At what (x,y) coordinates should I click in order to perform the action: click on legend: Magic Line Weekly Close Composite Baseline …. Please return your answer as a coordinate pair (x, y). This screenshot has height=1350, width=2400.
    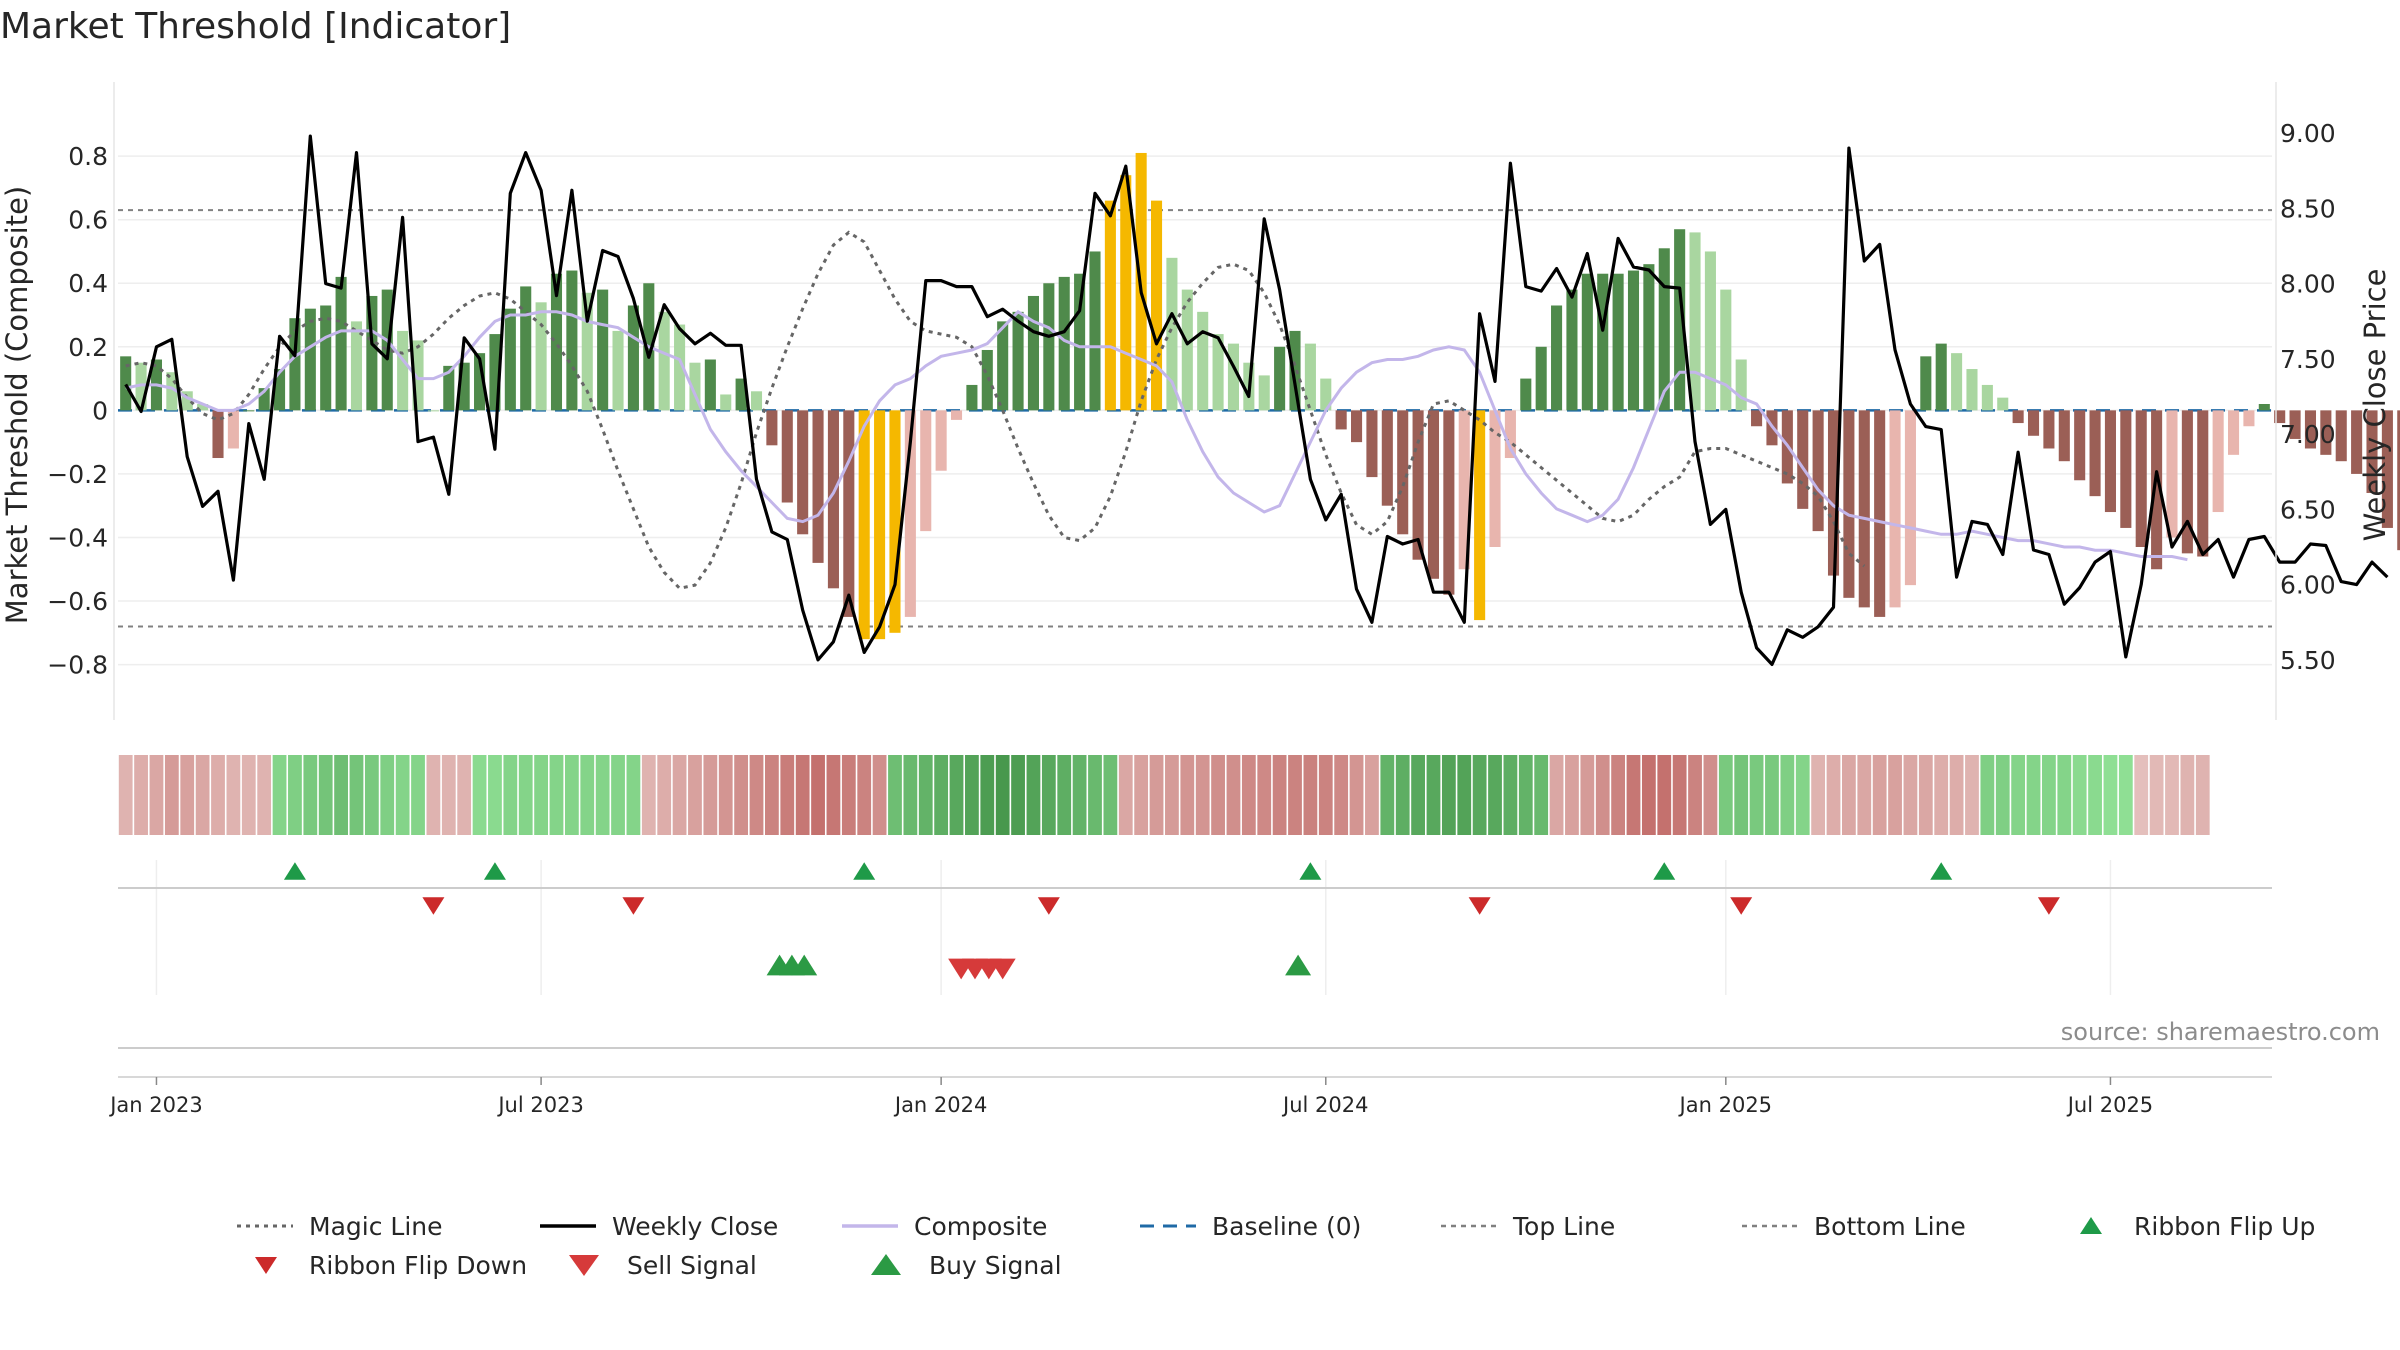
    Looking at the image, I should click on (1276, 1246).